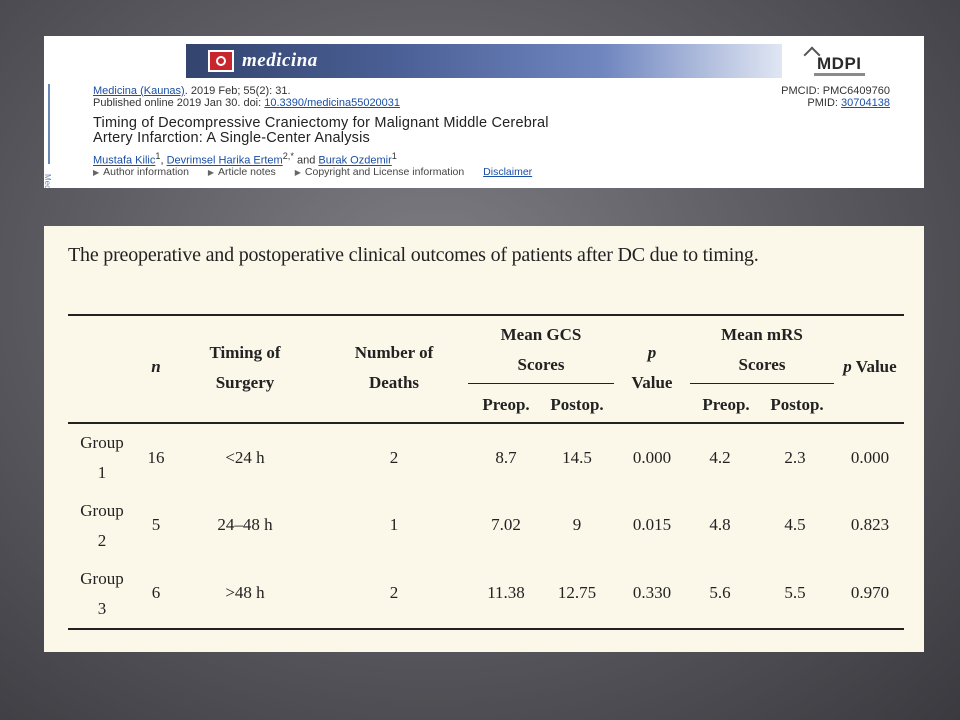 The height and width of the screenshot is (720, 960). Describe the element at coordinates (541, 334) in the screenshot. I see `header-gcs-line: Mean GCS` at that location.